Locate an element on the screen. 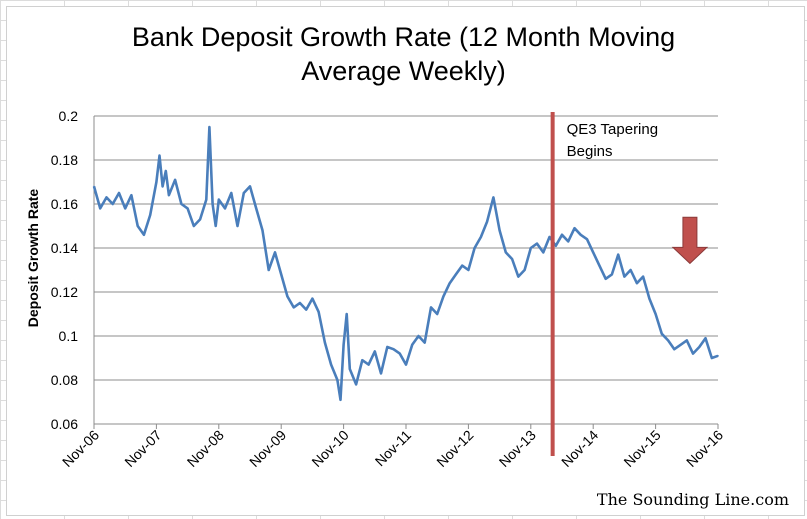  y-tick-label: 0.06 is located at coordinates (64, 424).